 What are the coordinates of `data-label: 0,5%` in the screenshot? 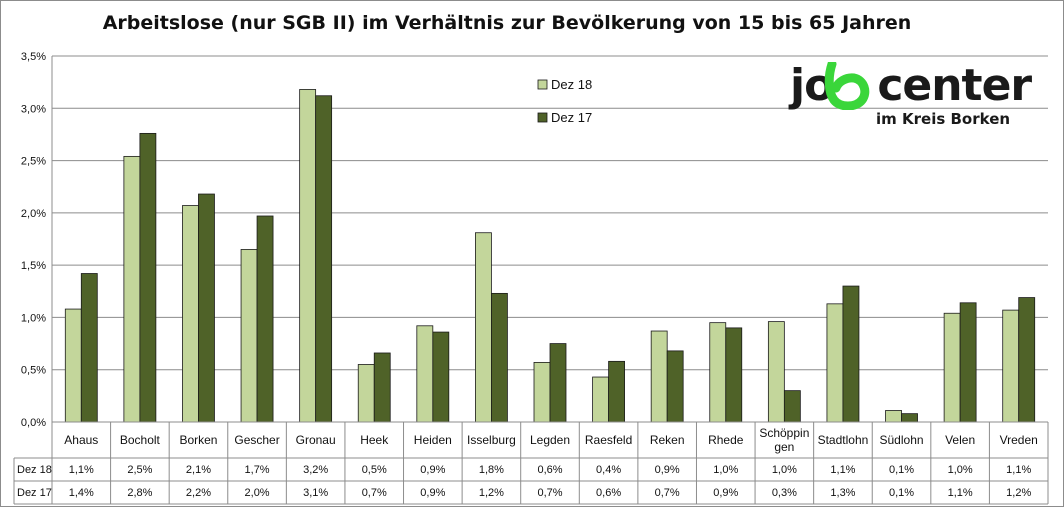 It's located at (374, 470).